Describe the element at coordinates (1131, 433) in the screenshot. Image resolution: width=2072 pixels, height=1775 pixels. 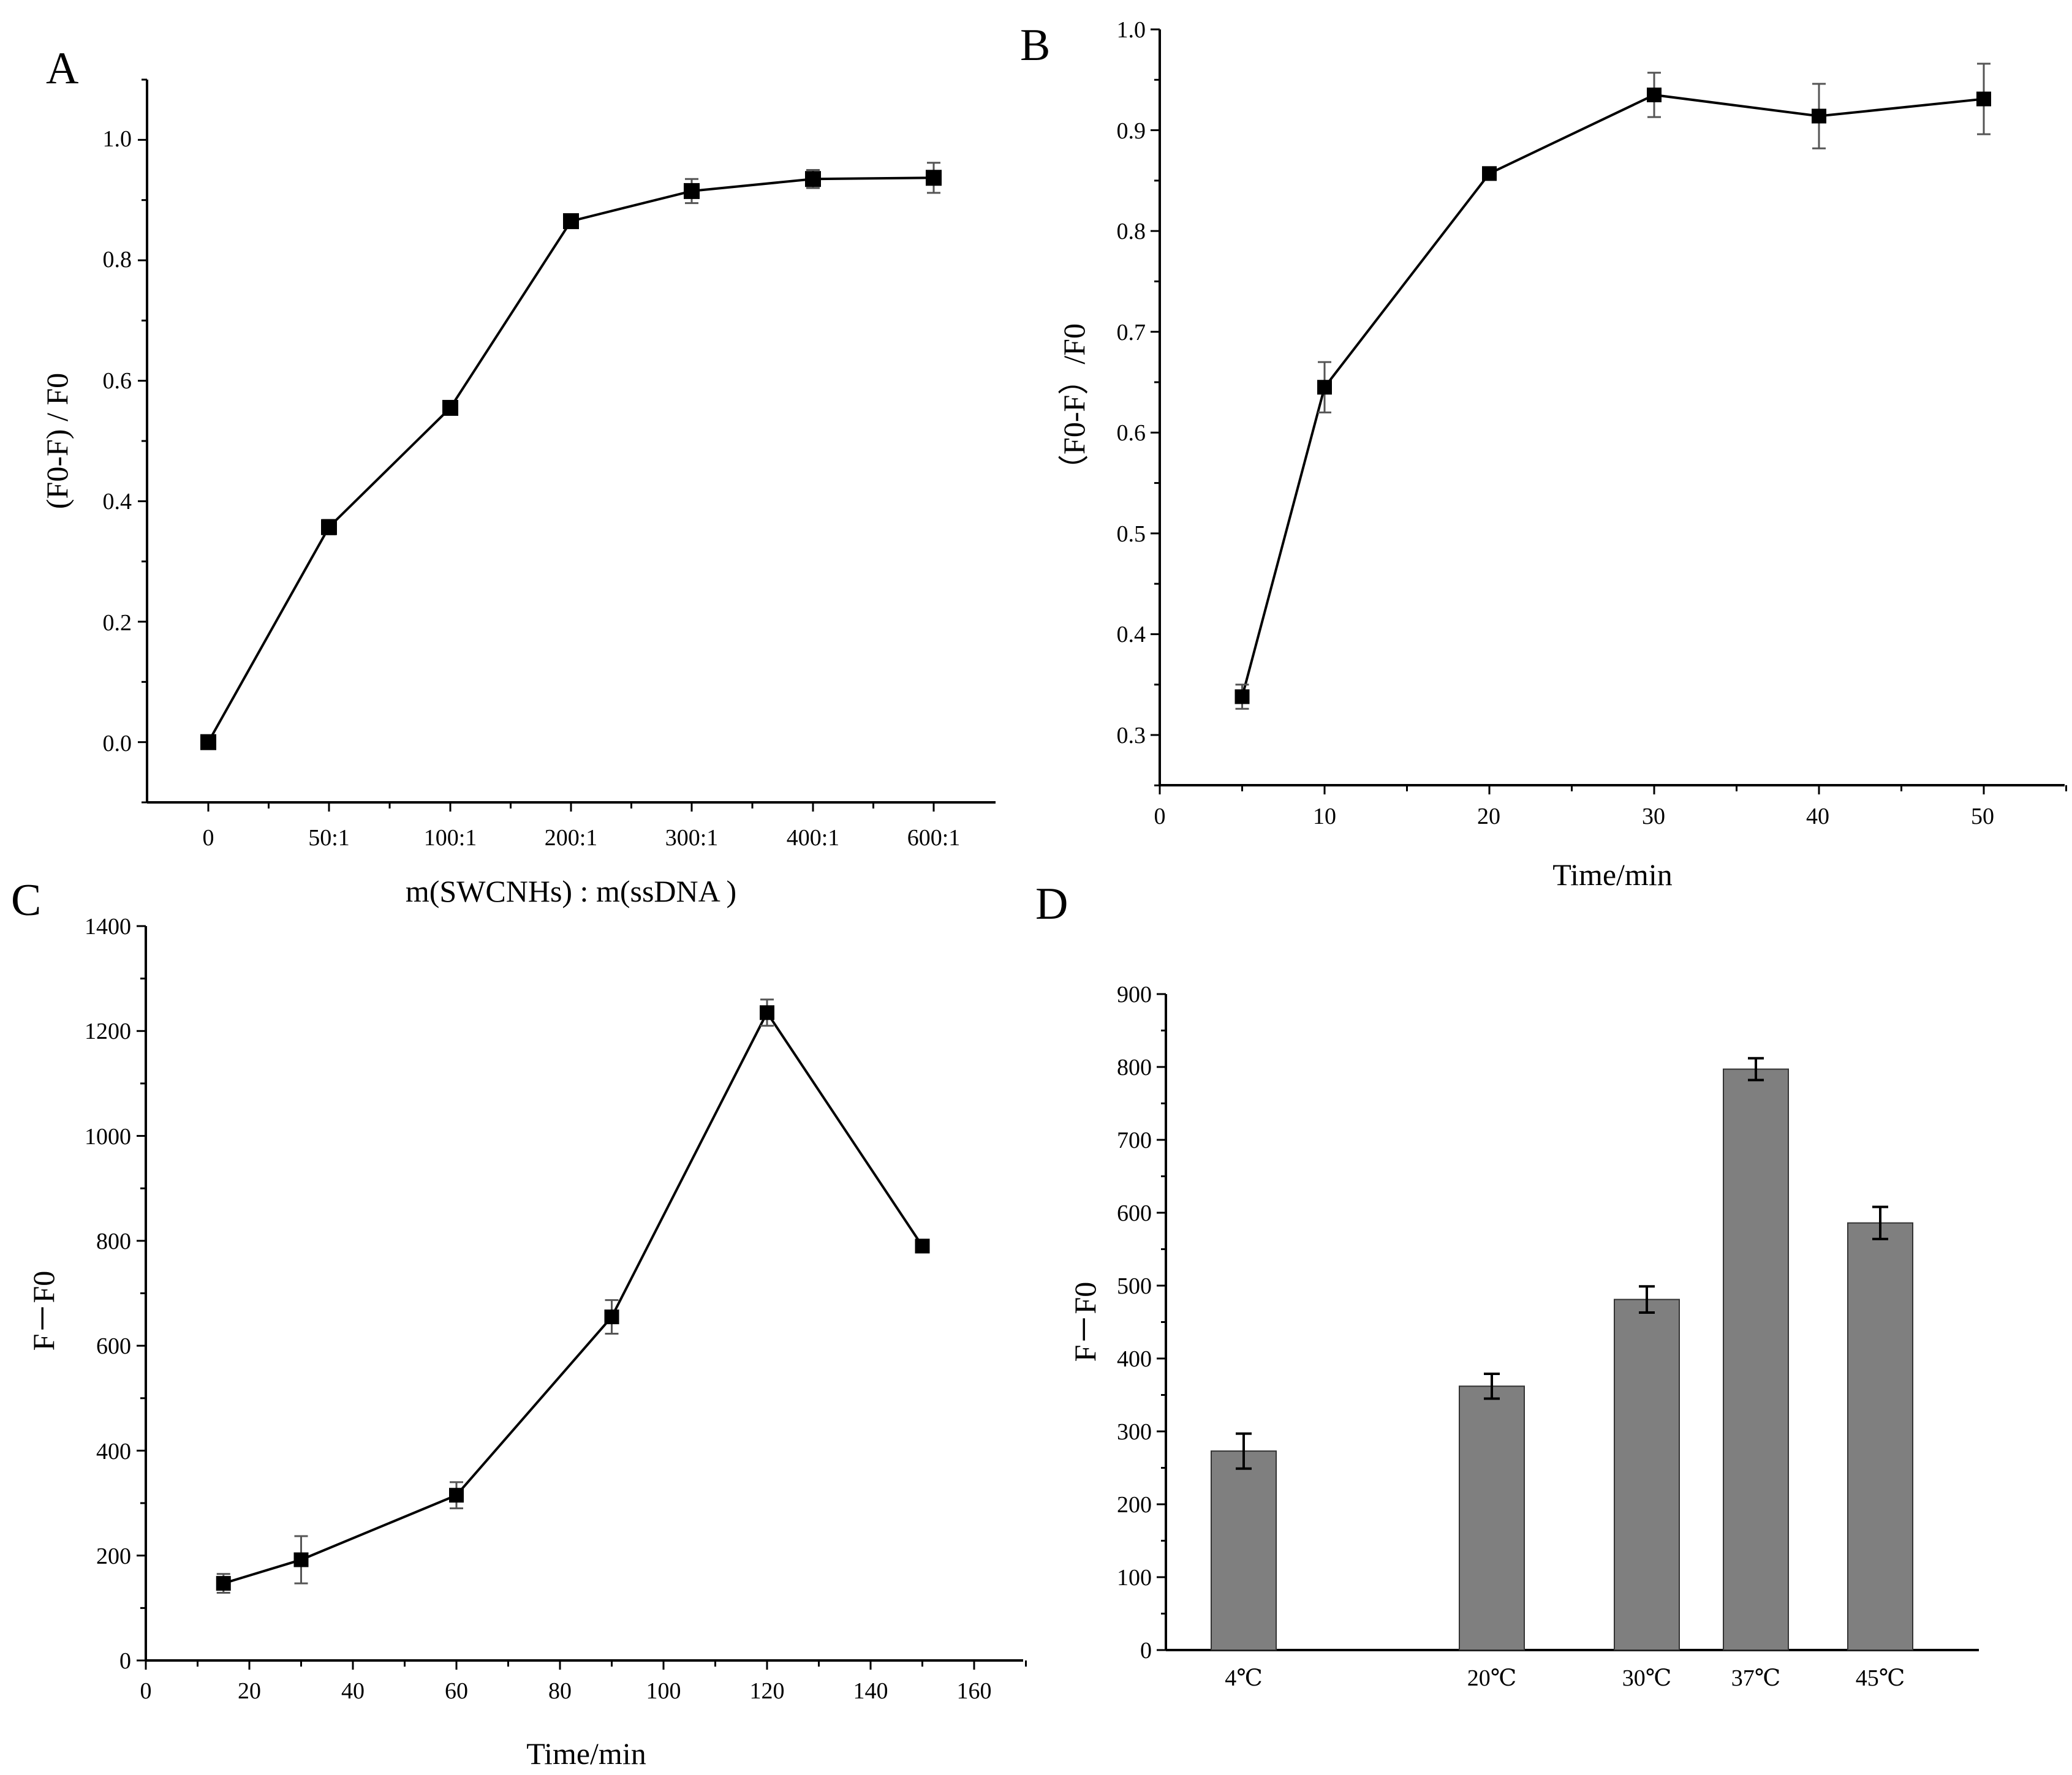
I see `panel-b-ytick-label: 0.6` at that location.